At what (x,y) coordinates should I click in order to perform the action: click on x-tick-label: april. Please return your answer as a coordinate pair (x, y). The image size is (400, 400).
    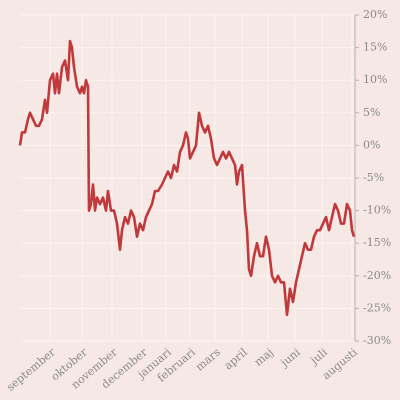
    Looking at the image, I should click on (236, 358).